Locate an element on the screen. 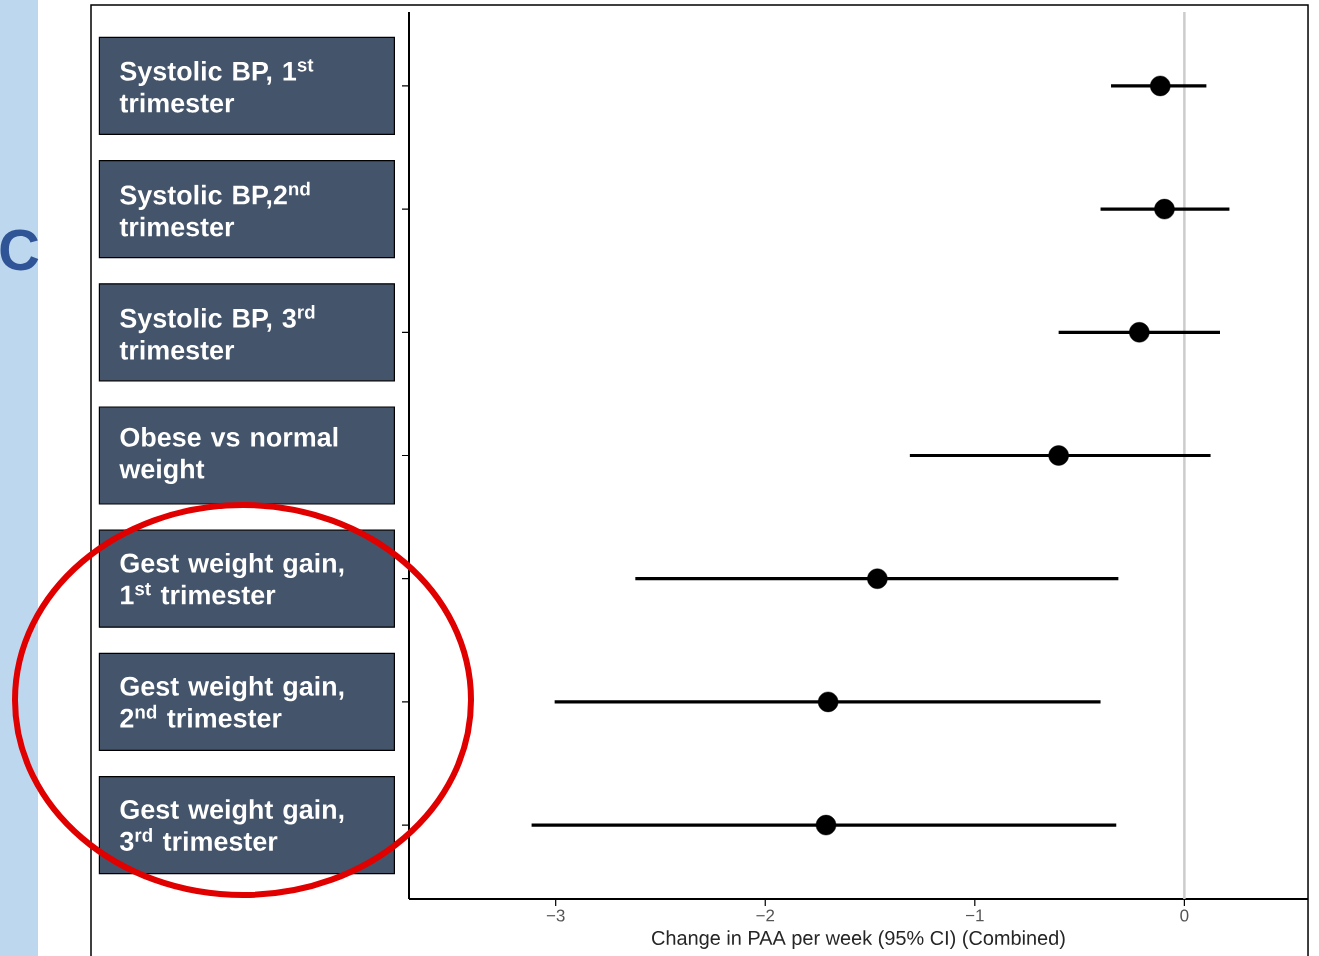 This screenshot has height=956, width=1319. x-tick-label: 0 is located at coordinates (1184, 915).